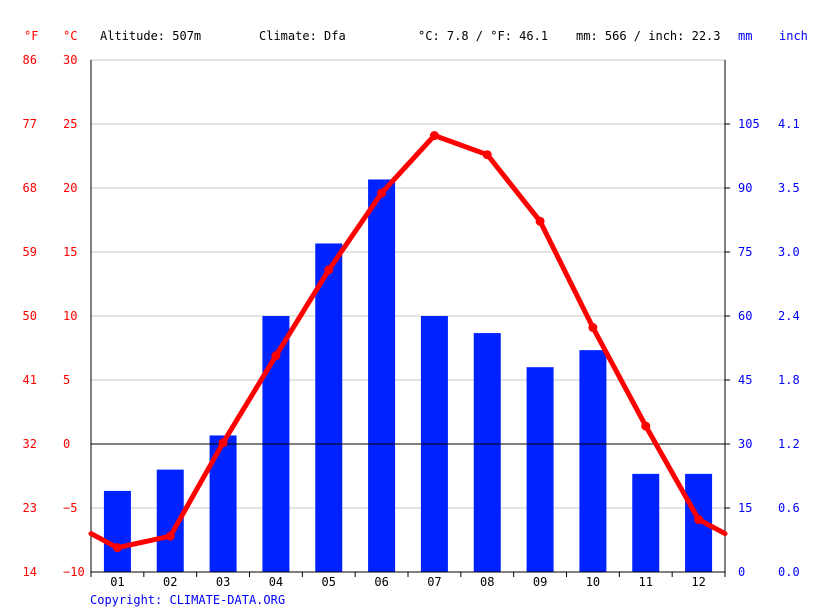 The height and width of the screenshot is (611, 815). What do you see at coordinates (540, 582) in the screenshot?
I see `month-tick-label: 09` at bounding box center [540, 582].